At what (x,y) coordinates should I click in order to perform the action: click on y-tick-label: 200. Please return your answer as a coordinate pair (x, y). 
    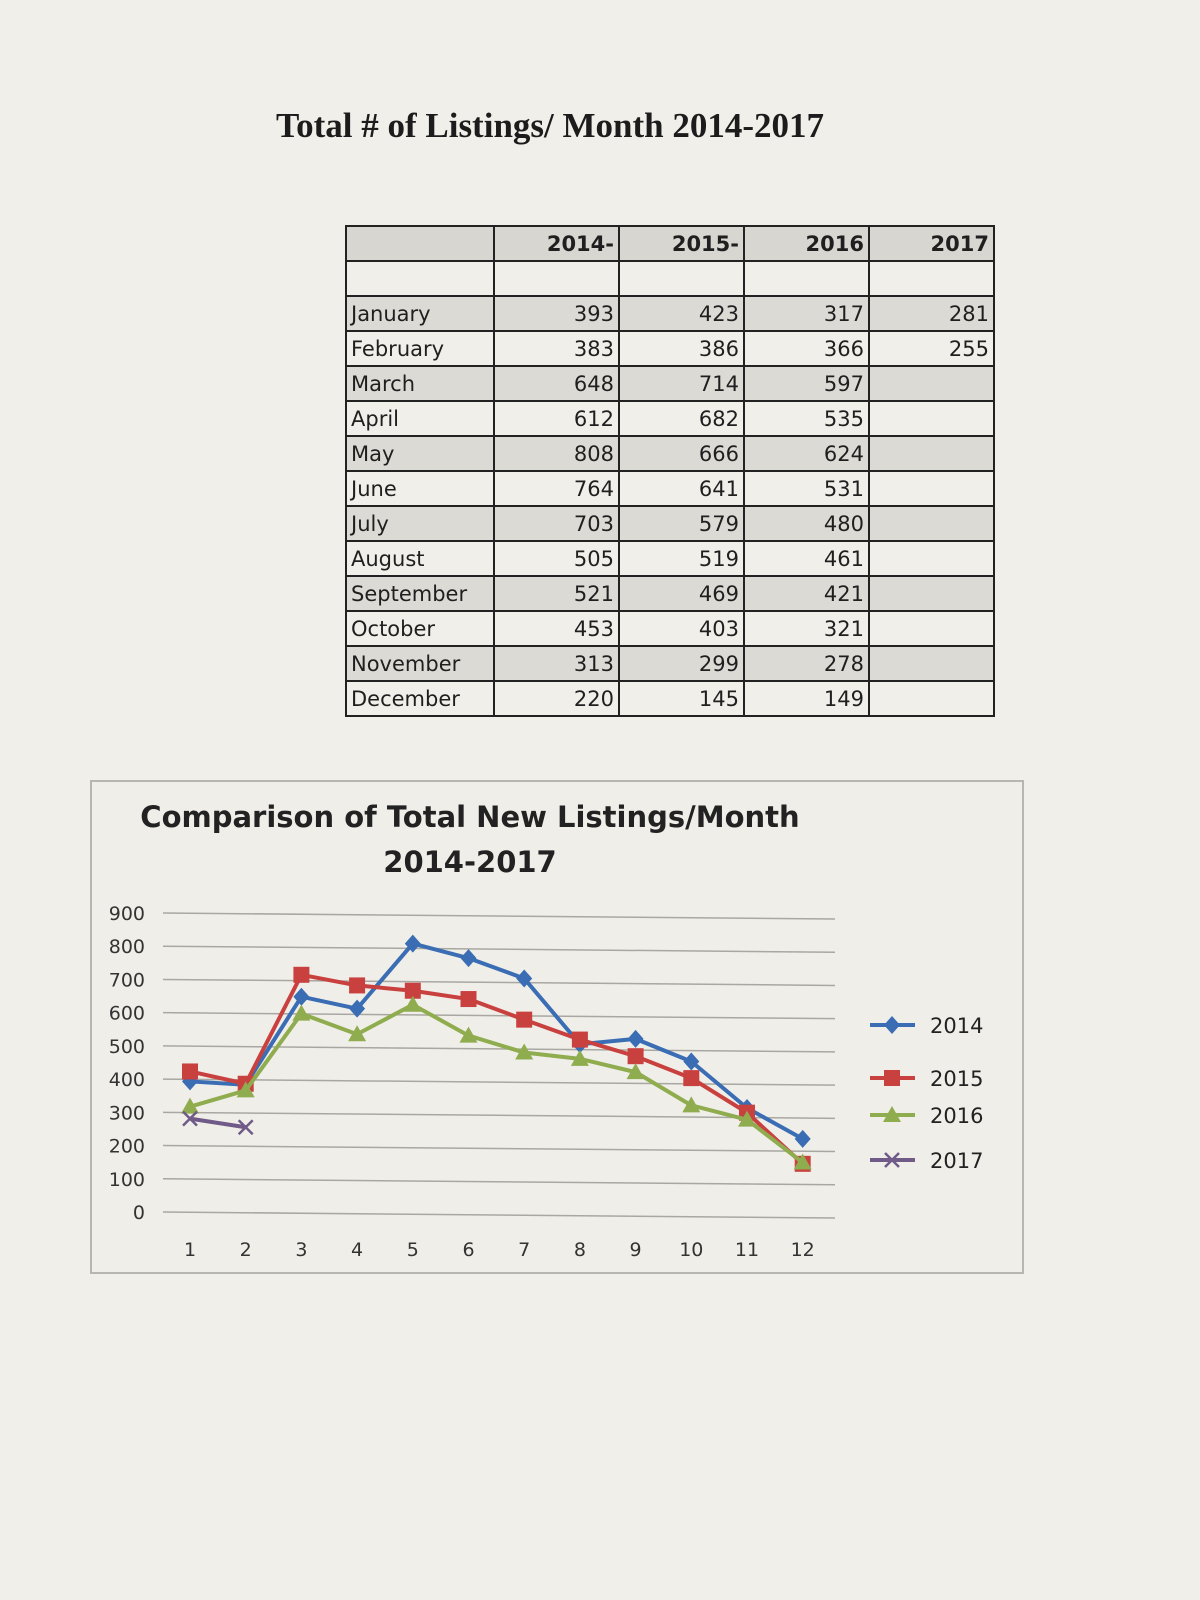
    Looking at the image, I should click on (127, 1147).